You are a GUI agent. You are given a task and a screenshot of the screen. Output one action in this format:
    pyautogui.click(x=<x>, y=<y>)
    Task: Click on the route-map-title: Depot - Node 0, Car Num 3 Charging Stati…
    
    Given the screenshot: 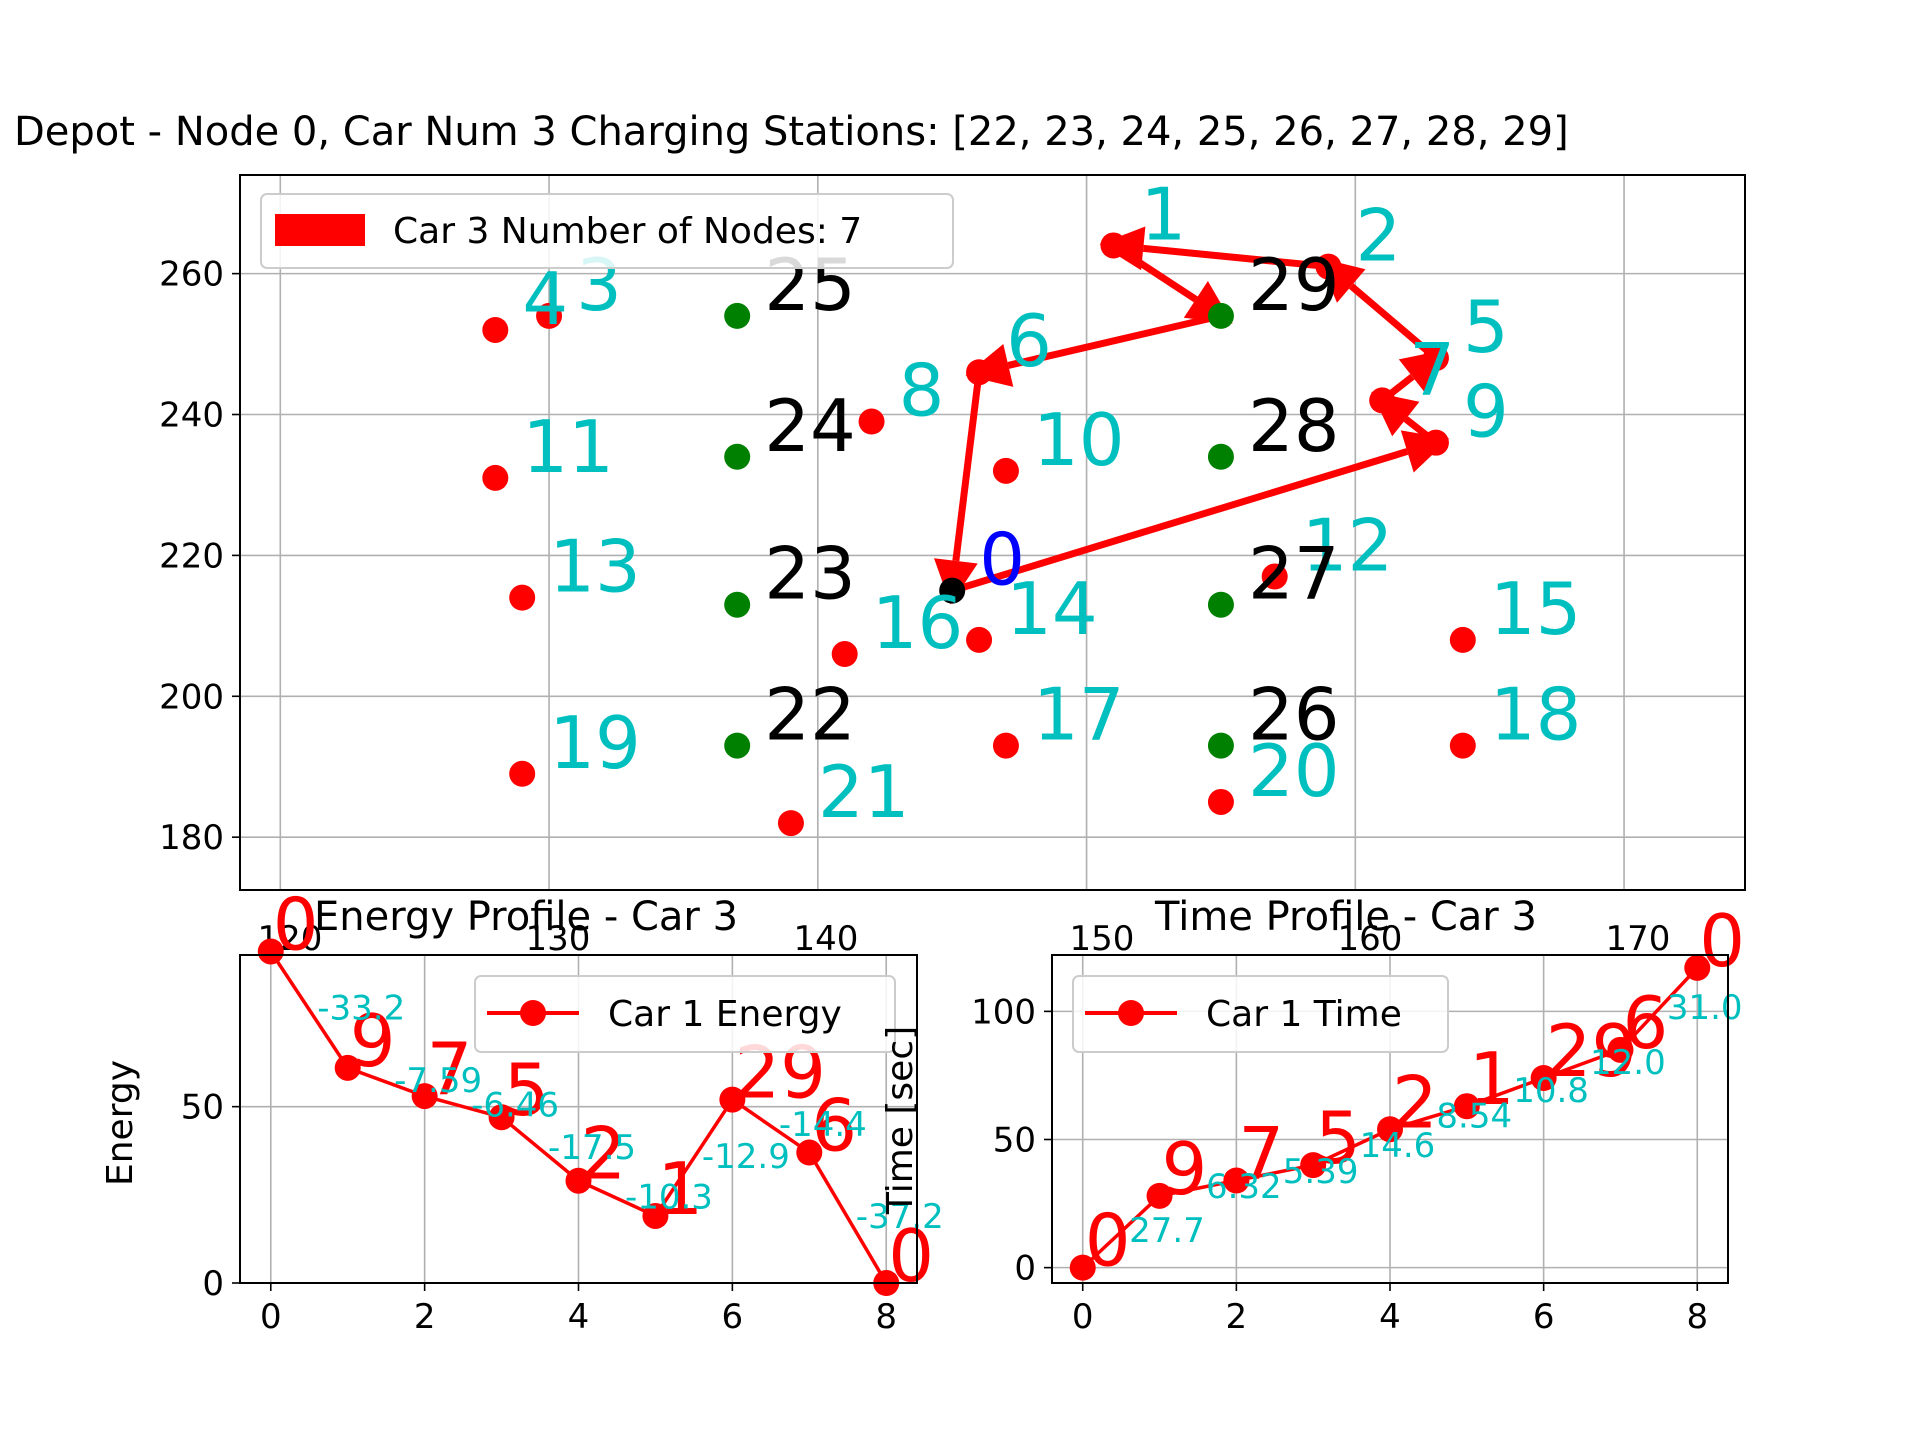 What is the action you would take?
    pyautogui.click(x=791, y=132)
    